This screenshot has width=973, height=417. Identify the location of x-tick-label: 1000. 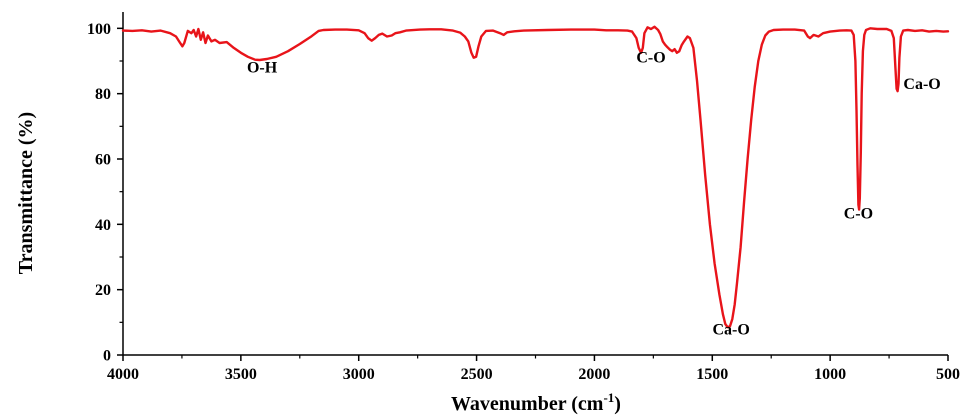
(830, 374).